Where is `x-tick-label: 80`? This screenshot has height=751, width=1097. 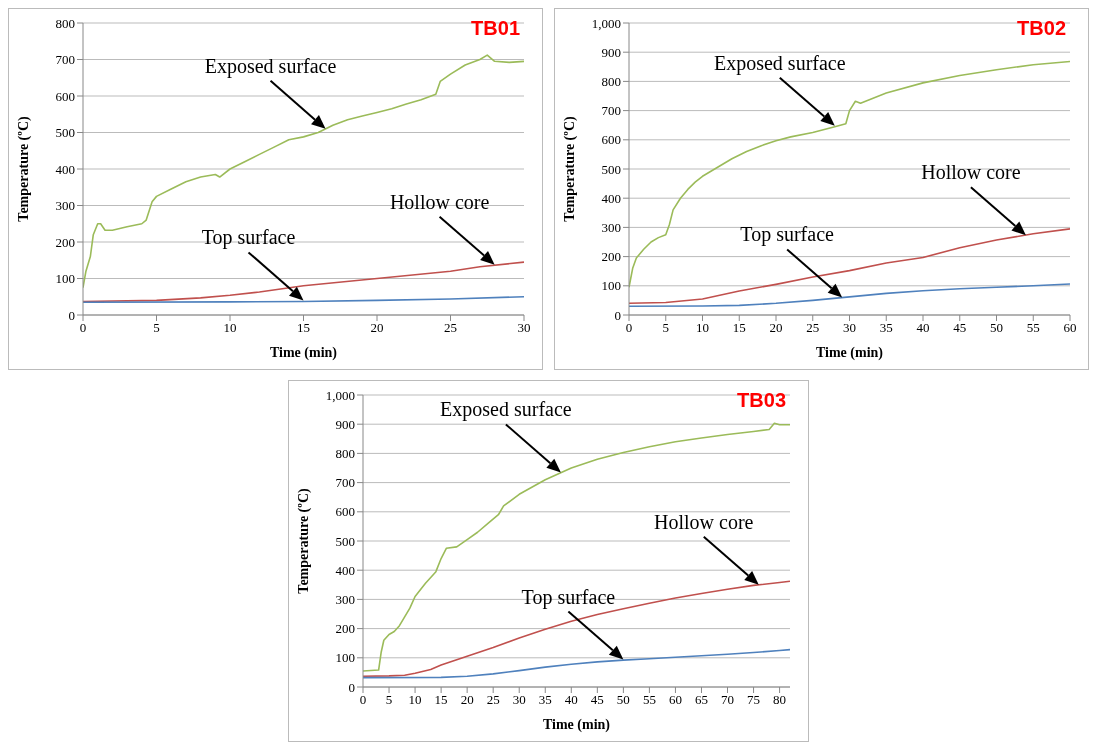
x-tick-label: 80 is located at coordinates (780, 700).